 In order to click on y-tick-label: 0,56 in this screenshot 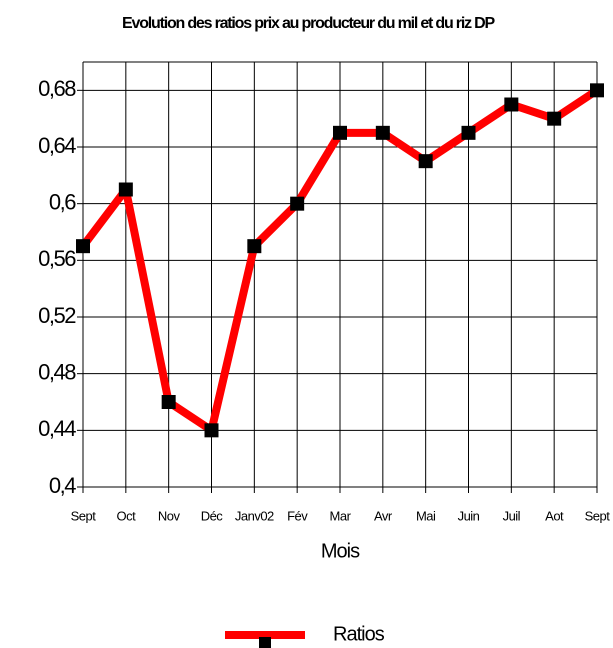, I will do `click(57, 258)`.